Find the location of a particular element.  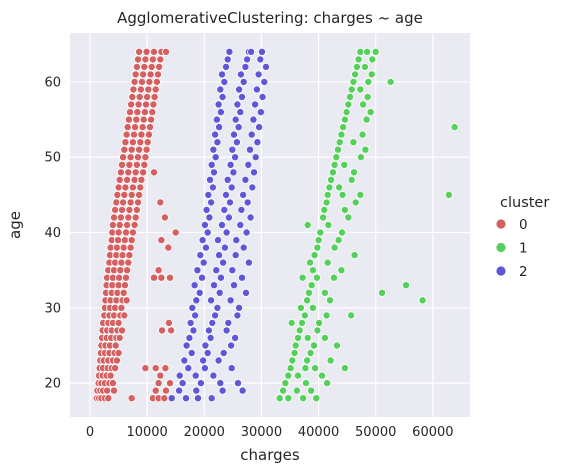

legend-label-0: 0 is located at coordinates (523, 225).